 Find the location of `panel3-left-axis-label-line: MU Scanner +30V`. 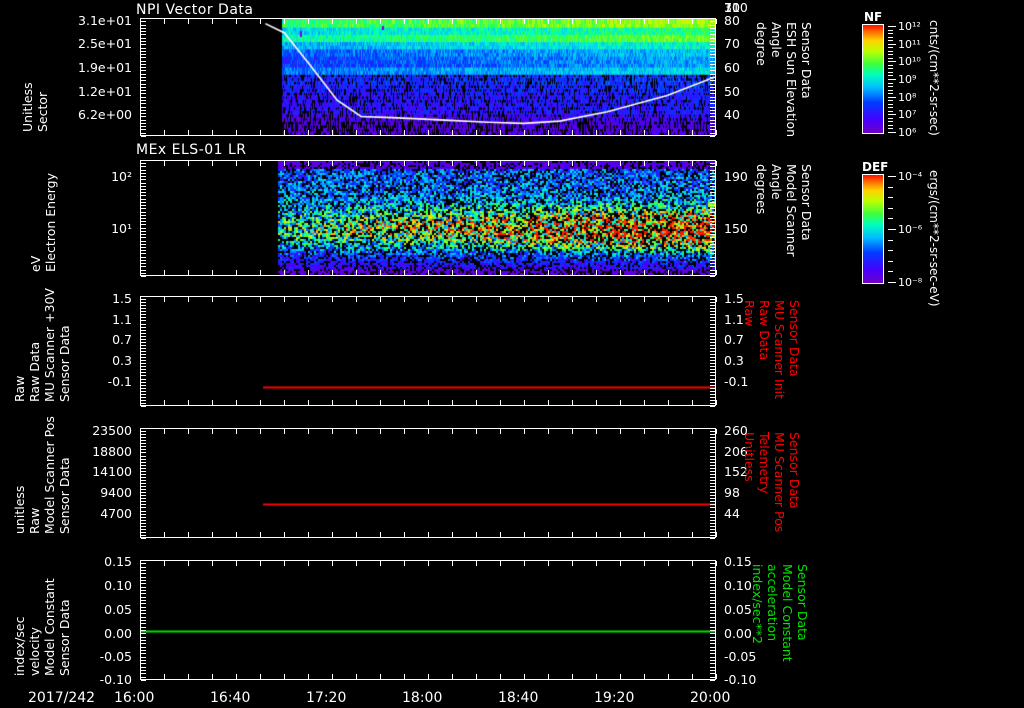

panel3-left-axis-label-line: MU Scanner +30V is located at coordinates (49, 345).